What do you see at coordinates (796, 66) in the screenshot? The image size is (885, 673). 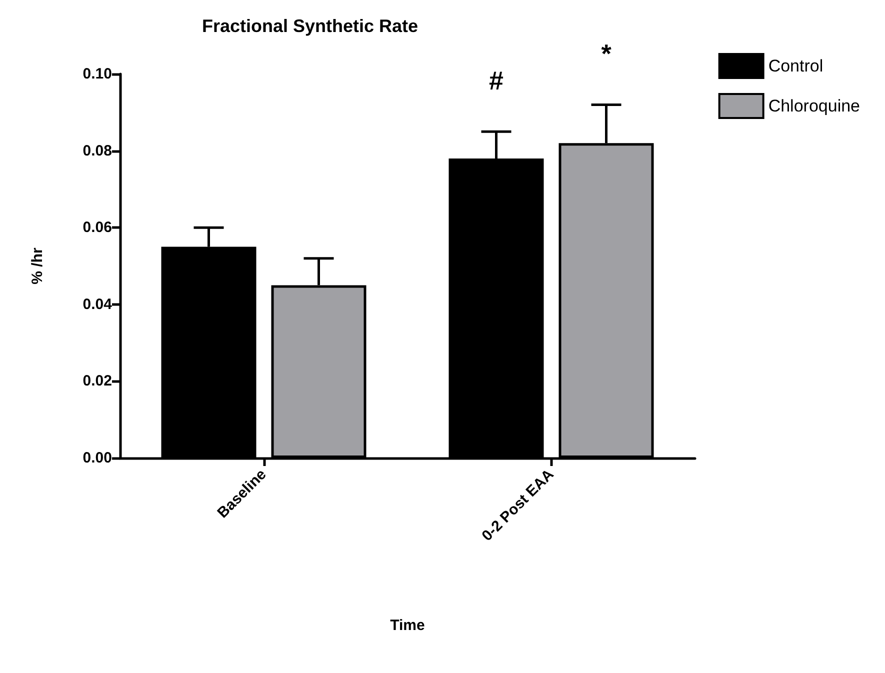 I see `legend-label: Control` at bounding box center [796, 66].